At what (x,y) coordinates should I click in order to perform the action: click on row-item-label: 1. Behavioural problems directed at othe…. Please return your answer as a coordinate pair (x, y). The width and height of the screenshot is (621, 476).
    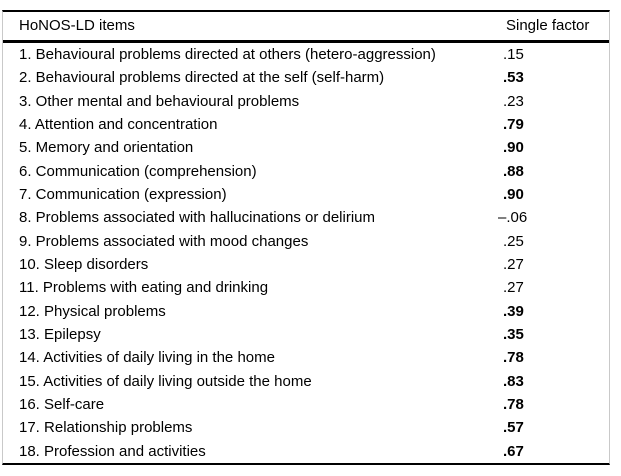
    Looking at the image, I should click on (227, 54).